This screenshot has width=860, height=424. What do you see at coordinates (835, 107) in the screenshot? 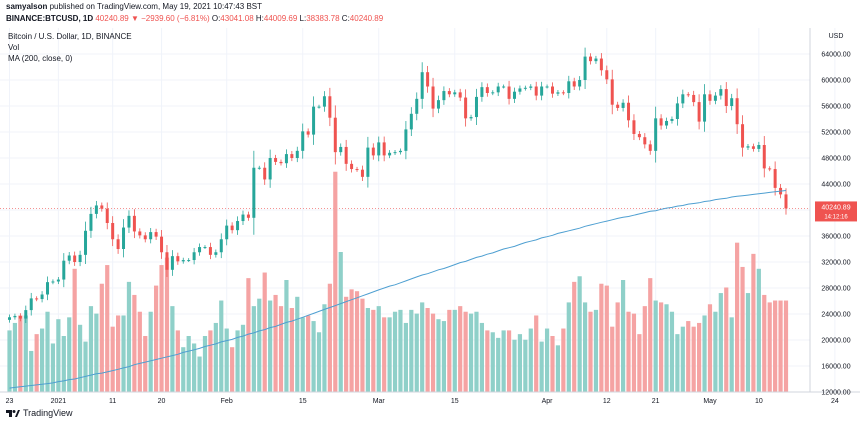
I see `price-tick-label: 56000.00` at bounding box center [835, 107].